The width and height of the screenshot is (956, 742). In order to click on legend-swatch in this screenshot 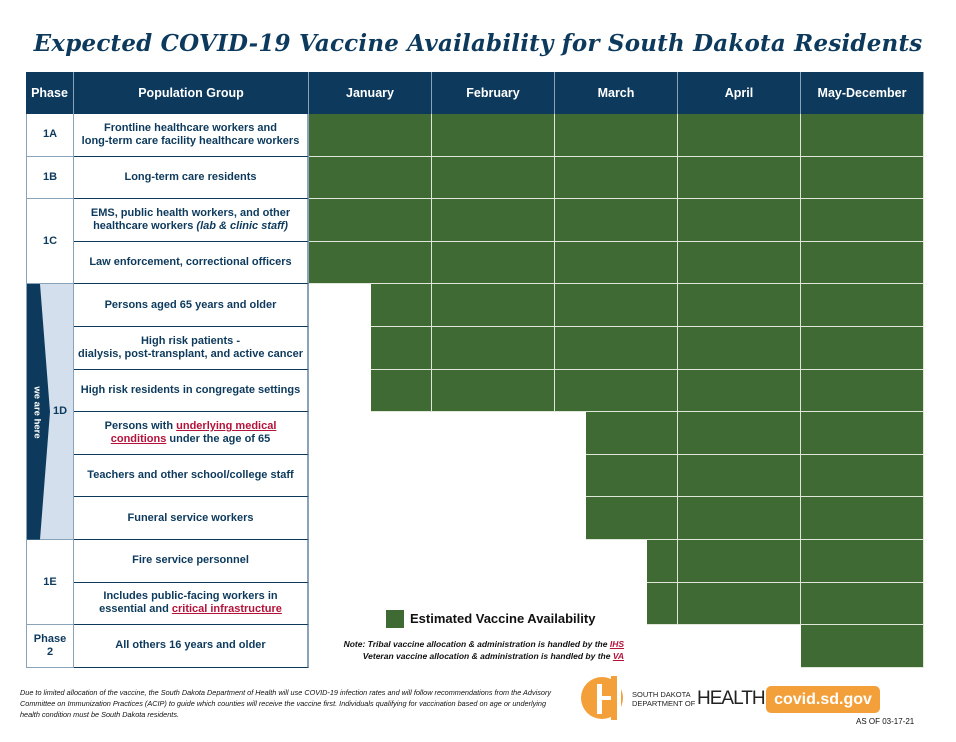, I will do `click(395, 619)`.